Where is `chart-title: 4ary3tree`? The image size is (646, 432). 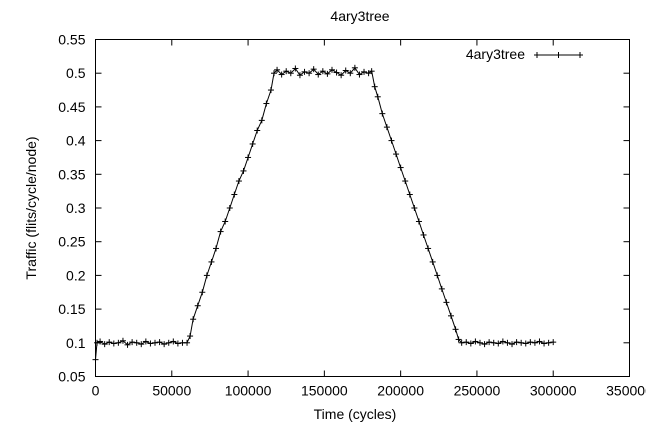
chart-title: 4ary3tree is located at coordinates (359, 16).